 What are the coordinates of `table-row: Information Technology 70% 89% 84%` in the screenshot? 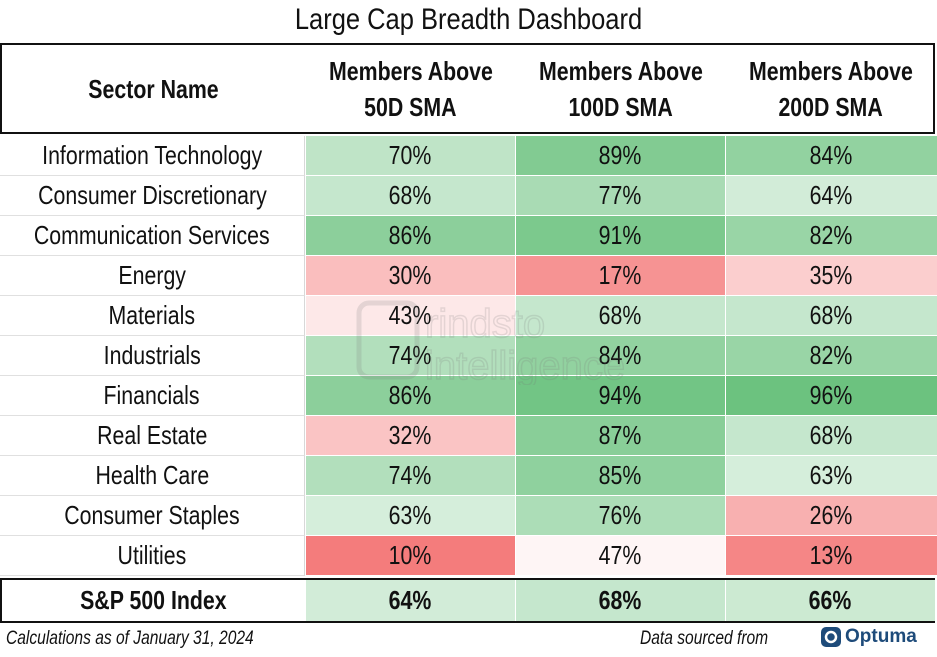 It's located at (468, 156).